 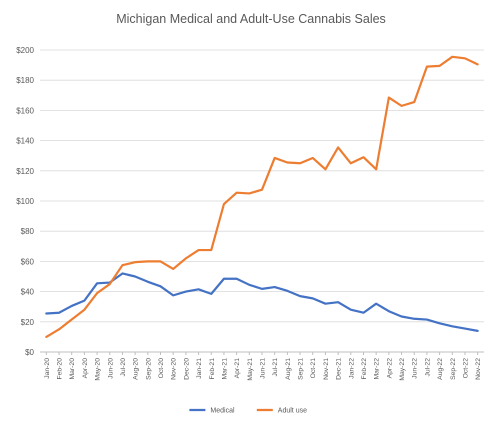 What do you see at coordinates (224, 369) in the screenshot?
I see `x-tick-label: Mar-21` at bounding box center [224, 369].